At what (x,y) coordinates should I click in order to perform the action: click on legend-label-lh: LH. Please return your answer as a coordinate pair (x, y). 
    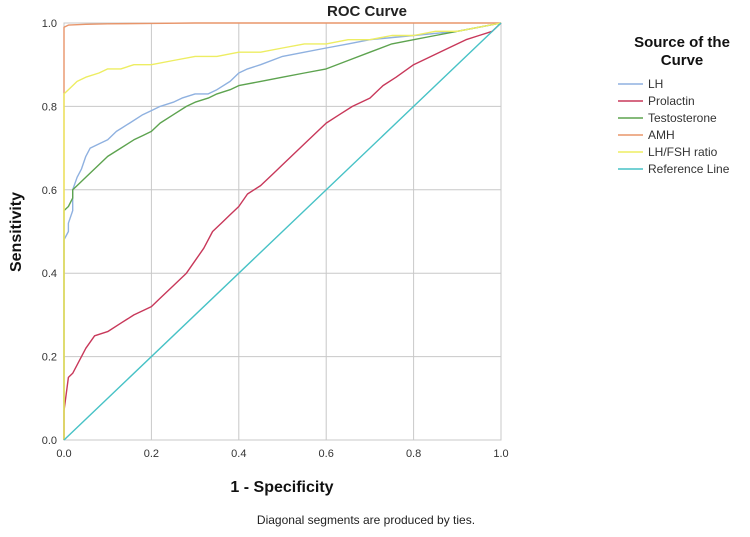
    Looking at the image, I should click on (655, 84).